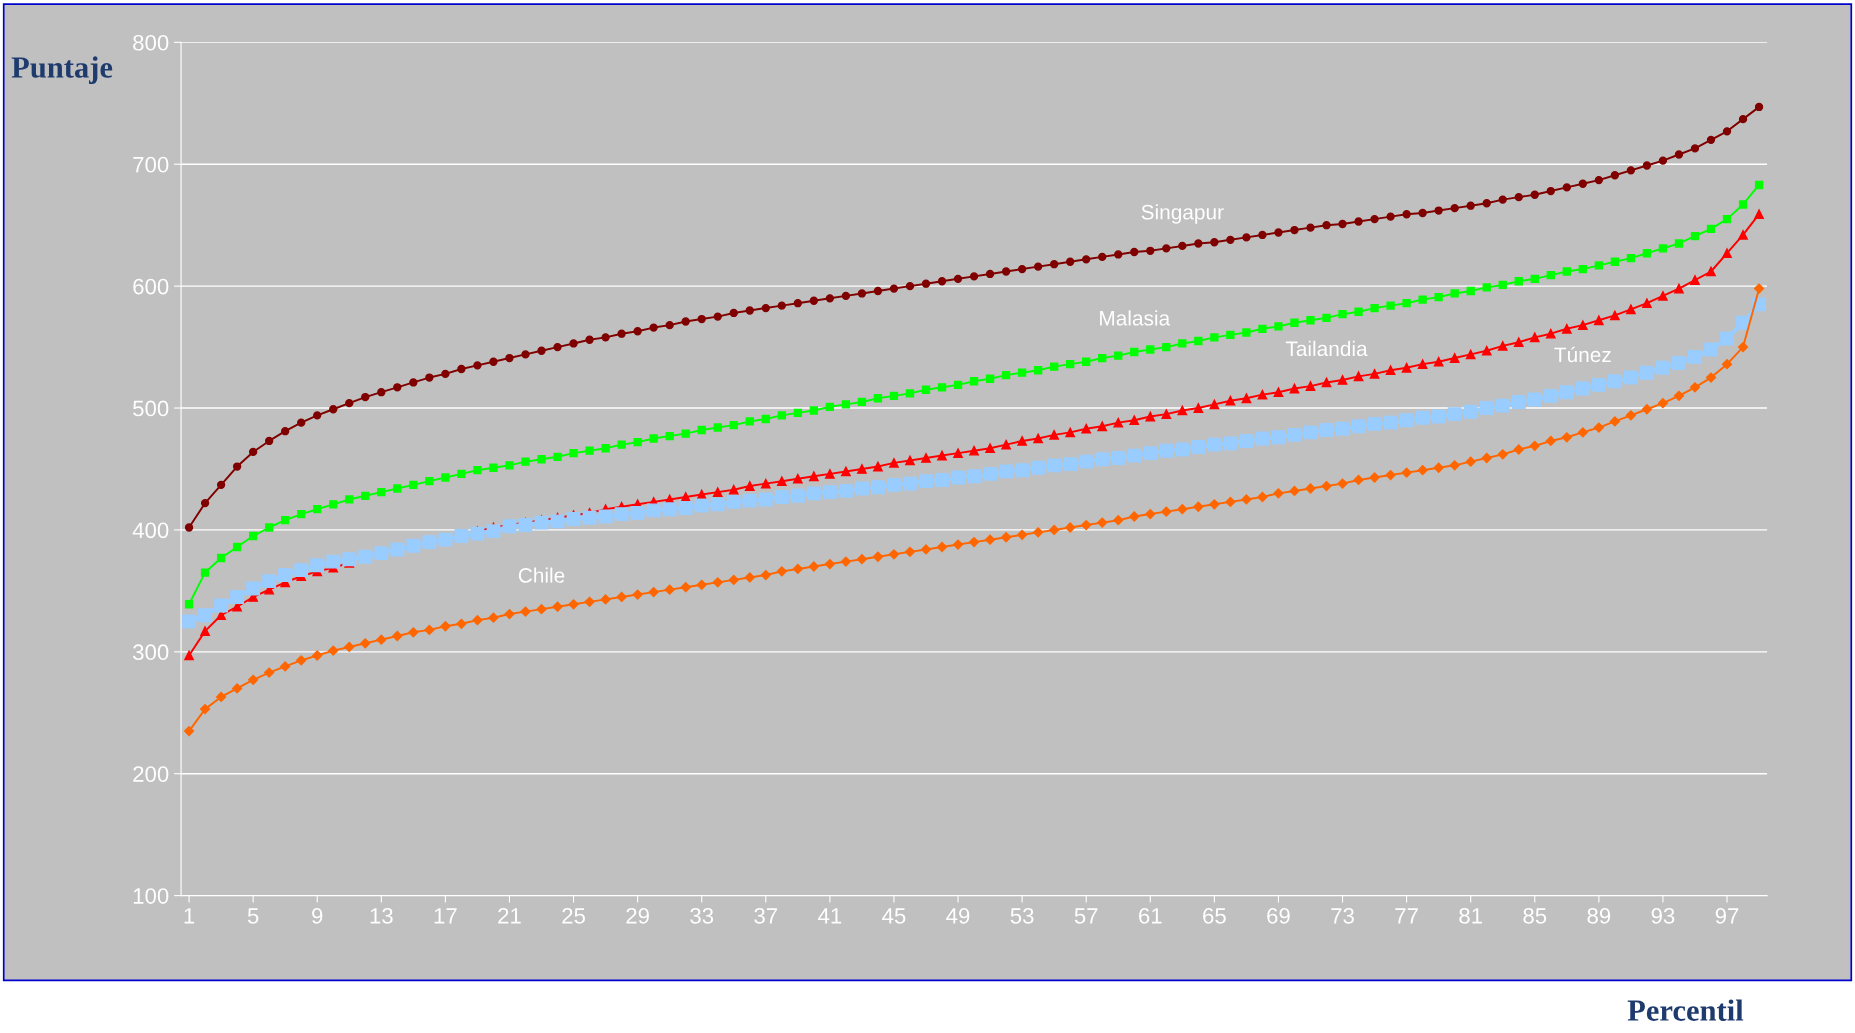 The width and height of the screenshot is (1855, 1033). I want to click on x-tick-label: 61, so click(1150, 916).